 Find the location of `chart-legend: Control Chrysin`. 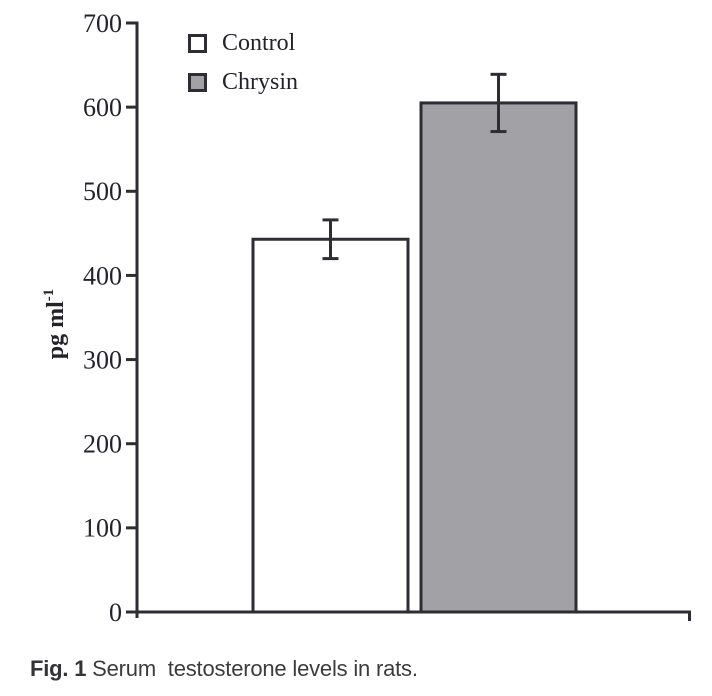

chart-legend: Control Chrysin is located at coordinates (243, 62).